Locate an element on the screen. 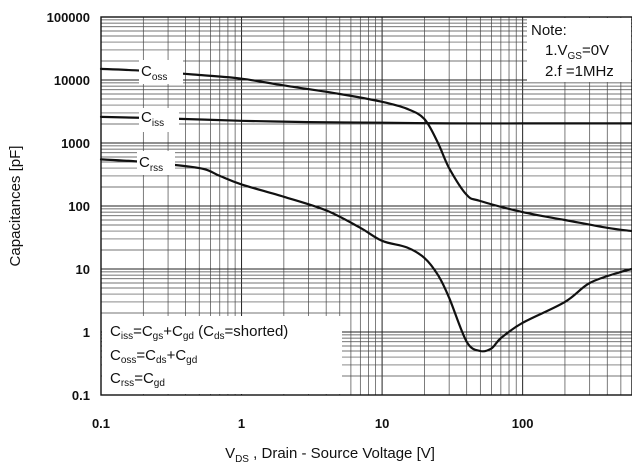  note-title: Note: is located at coordinates (549, 30).